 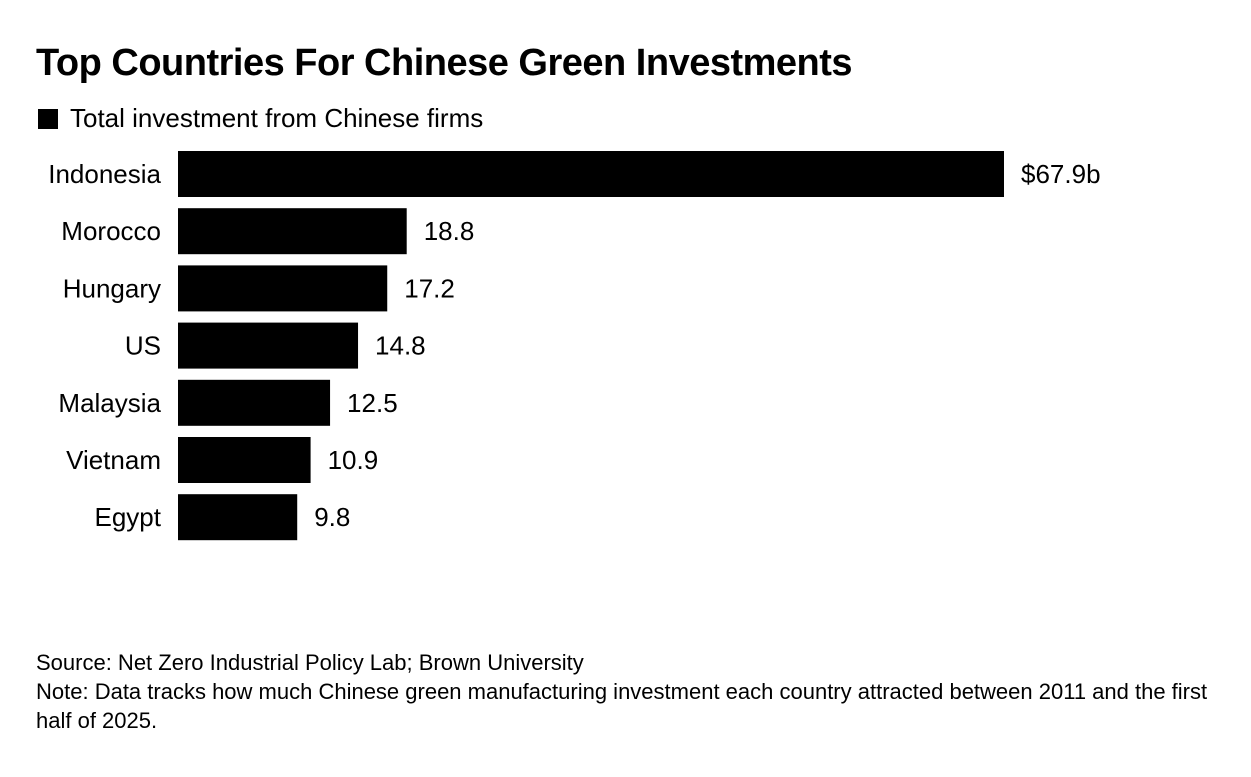 I want to click on data-label: 17.2, so click(x=429, y=288).